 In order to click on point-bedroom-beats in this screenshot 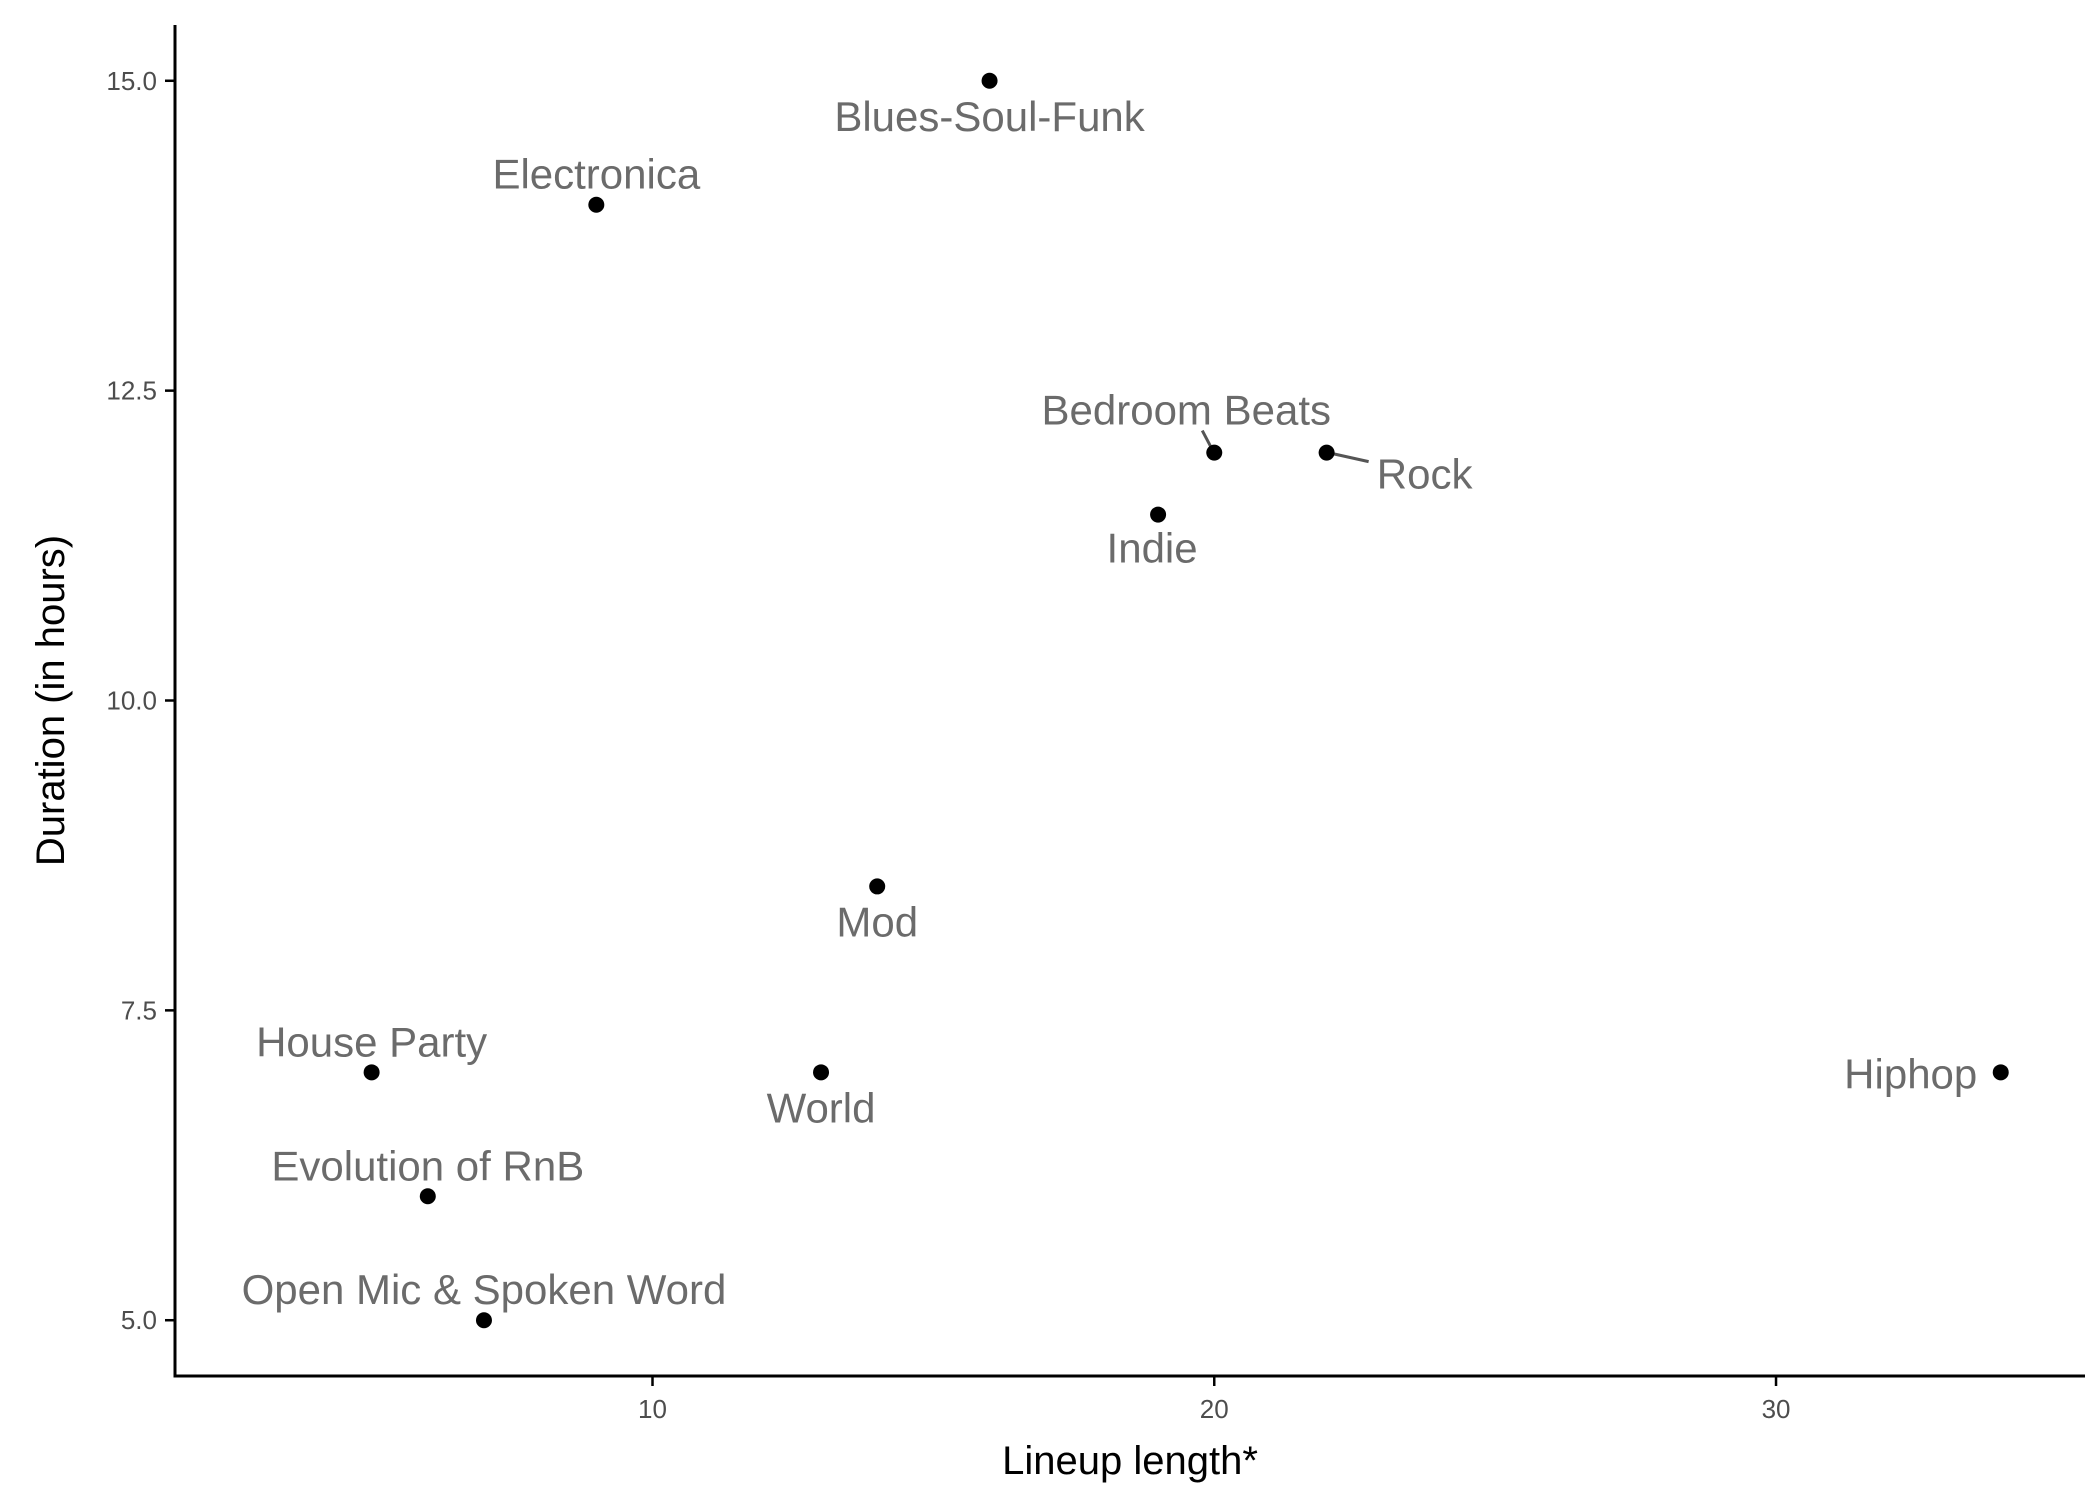, I will do `click(1214, 452)`.